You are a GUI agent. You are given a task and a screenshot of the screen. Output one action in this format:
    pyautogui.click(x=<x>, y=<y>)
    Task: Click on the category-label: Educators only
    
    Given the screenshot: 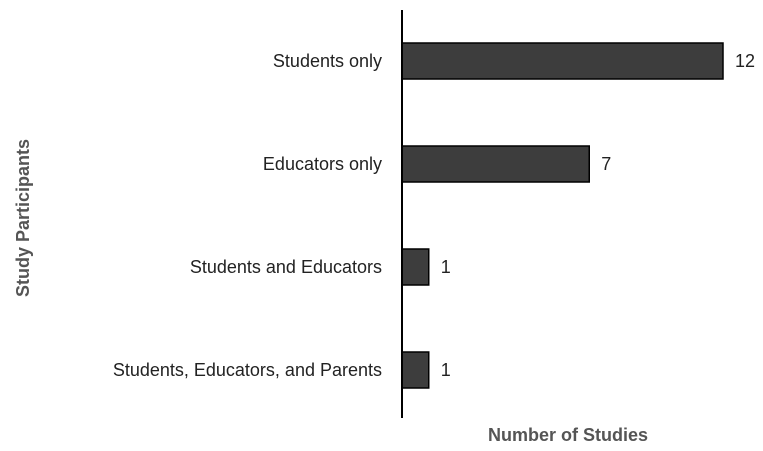 What is the action you would take?
    pyautogui.click(x=322, y=164)
    